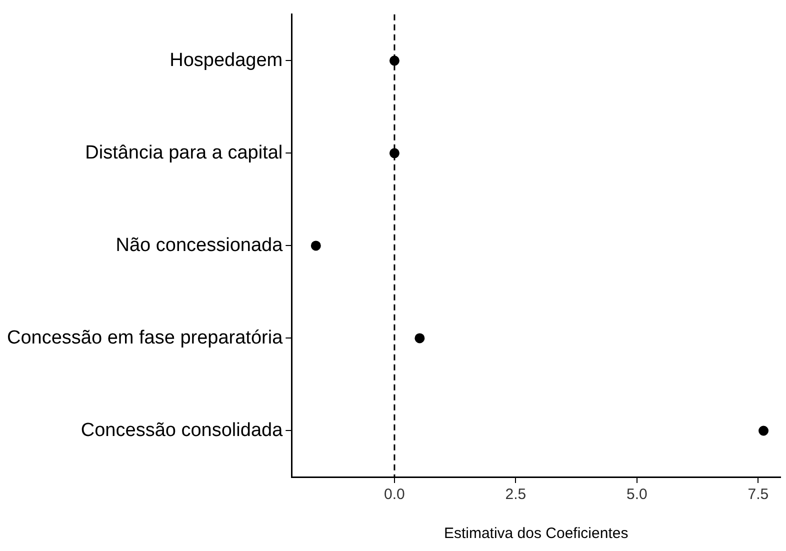 This screenshot has width=786, height=551. What do you see at coordinates (394, 495) in the screenshot?
I see `x-tick-label: 0.0` at bounding box center [394, 495].